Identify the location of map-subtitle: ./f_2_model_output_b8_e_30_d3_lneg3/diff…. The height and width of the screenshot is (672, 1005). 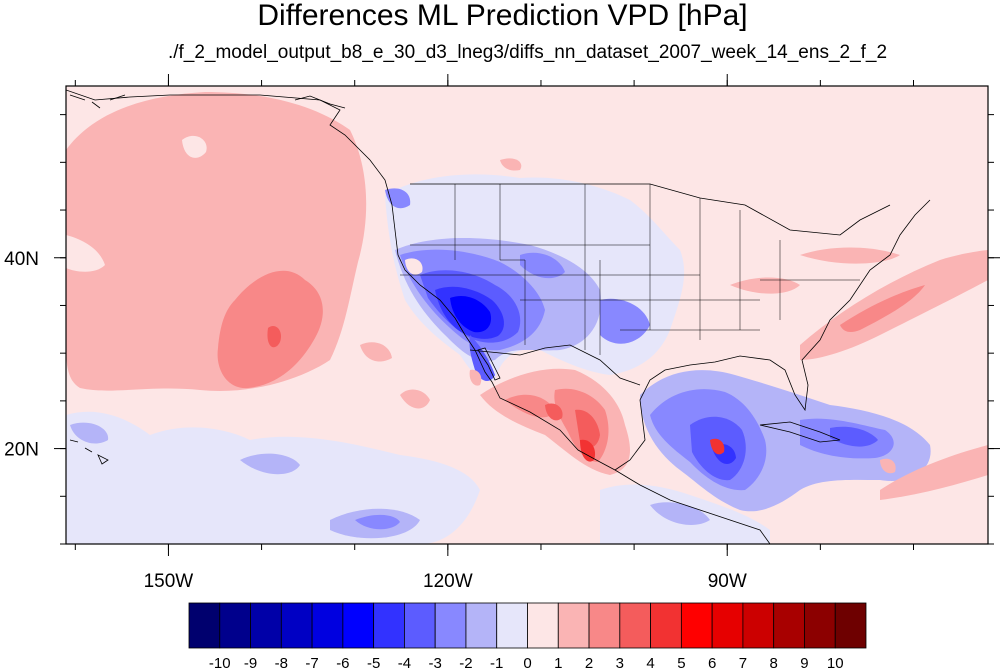
(527, 52).